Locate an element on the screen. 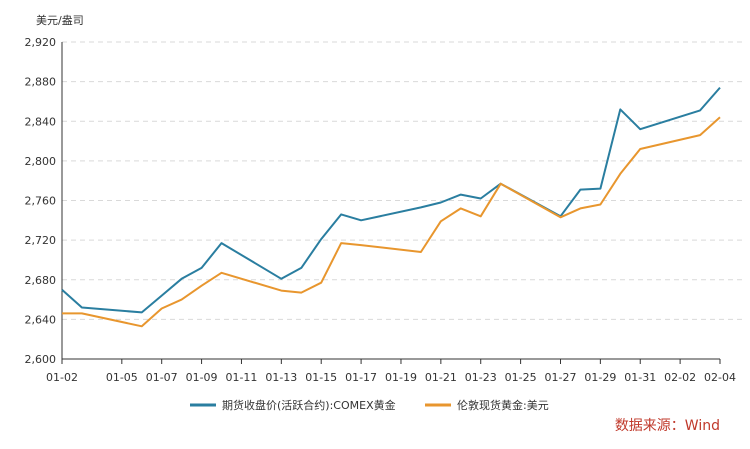 The height and width of the screenshot is (449, 750). x-tick-label: 01-21 is located at coordinates (441, 377).